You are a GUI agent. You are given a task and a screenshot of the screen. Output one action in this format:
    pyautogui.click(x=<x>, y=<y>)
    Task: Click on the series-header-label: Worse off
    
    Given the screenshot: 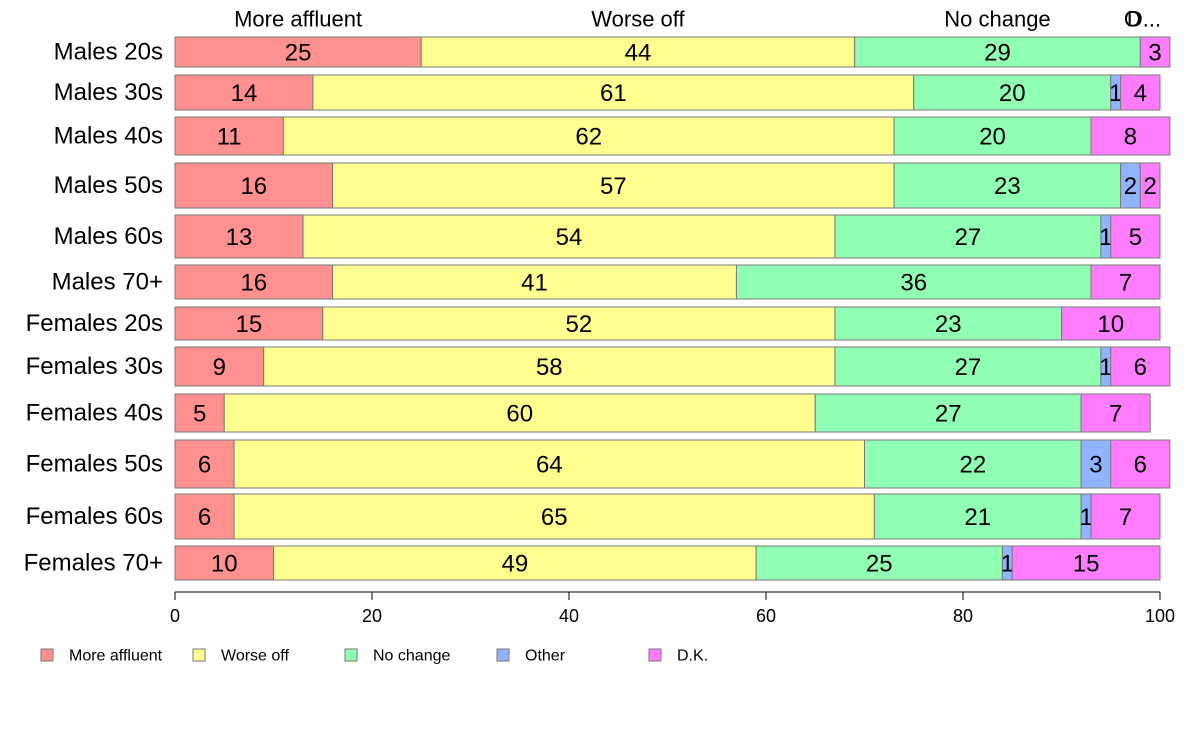 What is the action you would take?
    pyautogui.click(x=638, y=19)
    